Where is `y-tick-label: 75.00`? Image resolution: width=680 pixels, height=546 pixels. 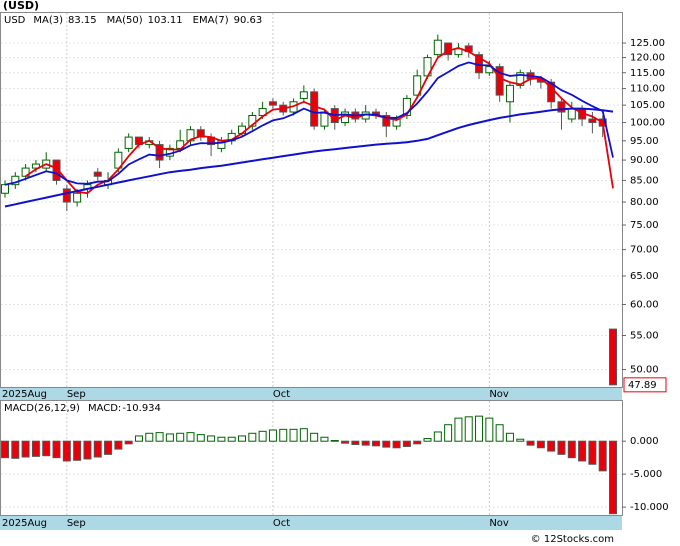 y-tick-label: 75.00 is located at coordinates (644, 225).